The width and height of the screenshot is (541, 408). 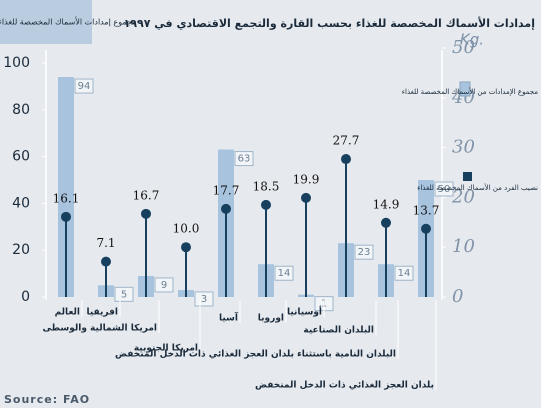 What do you see at coordinates (66, 187) in the screenshot?
I see `bar` at bounding box center [66, 187].